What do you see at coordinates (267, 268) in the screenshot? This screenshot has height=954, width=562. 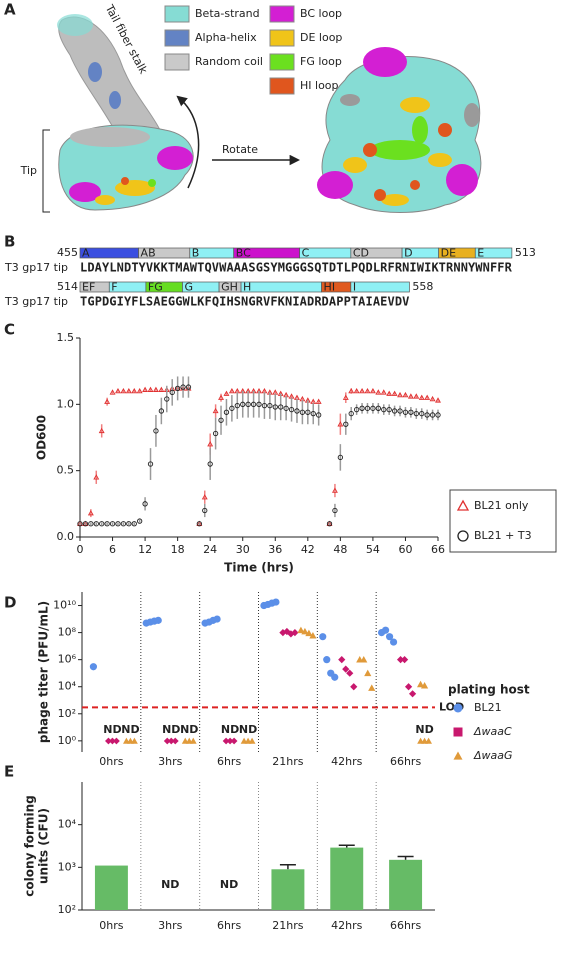 I see `residues: AASGSYMGG` at bounding box center [267, 268].